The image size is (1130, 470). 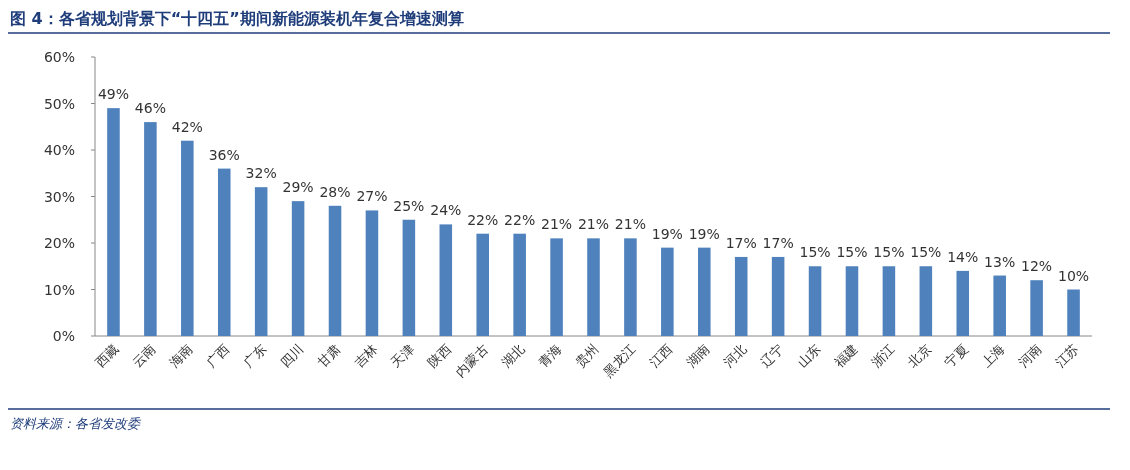 What do you see at coordinates (809, 356) in the screenshot?
I see `x-tick-label: 山东` at bounding box center [809, 356].